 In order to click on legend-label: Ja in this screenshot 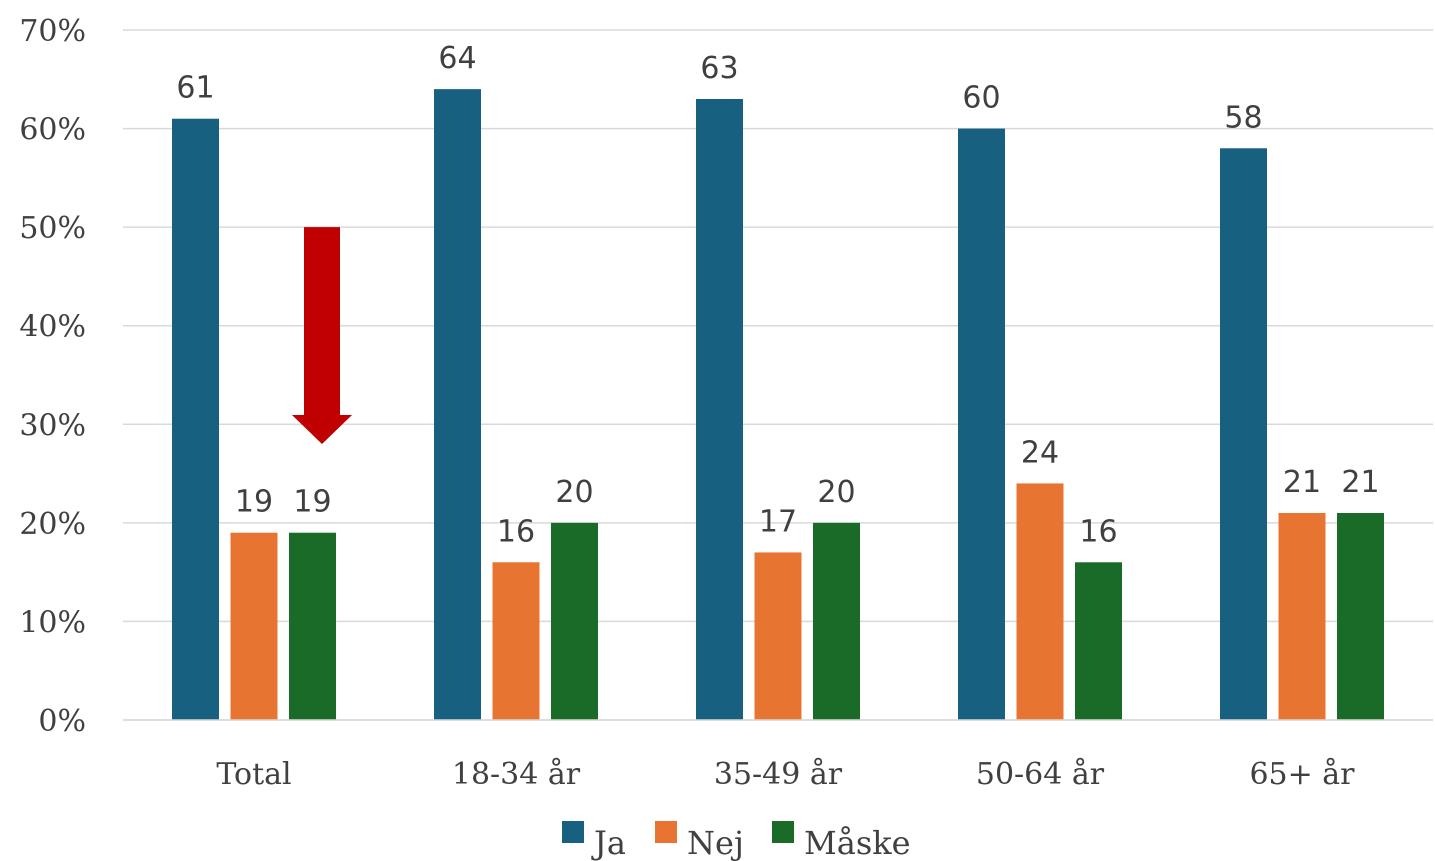, I will do `click(608, 842)`.